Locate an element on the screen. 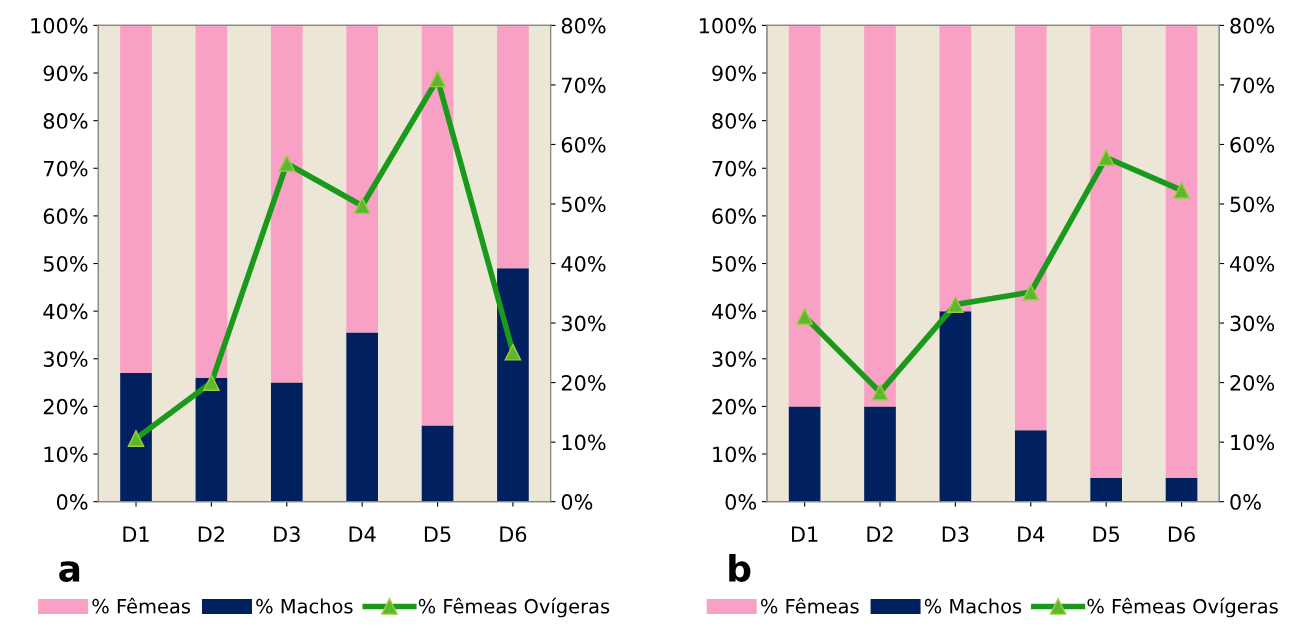  text: a is located at coordinates (69, 571).